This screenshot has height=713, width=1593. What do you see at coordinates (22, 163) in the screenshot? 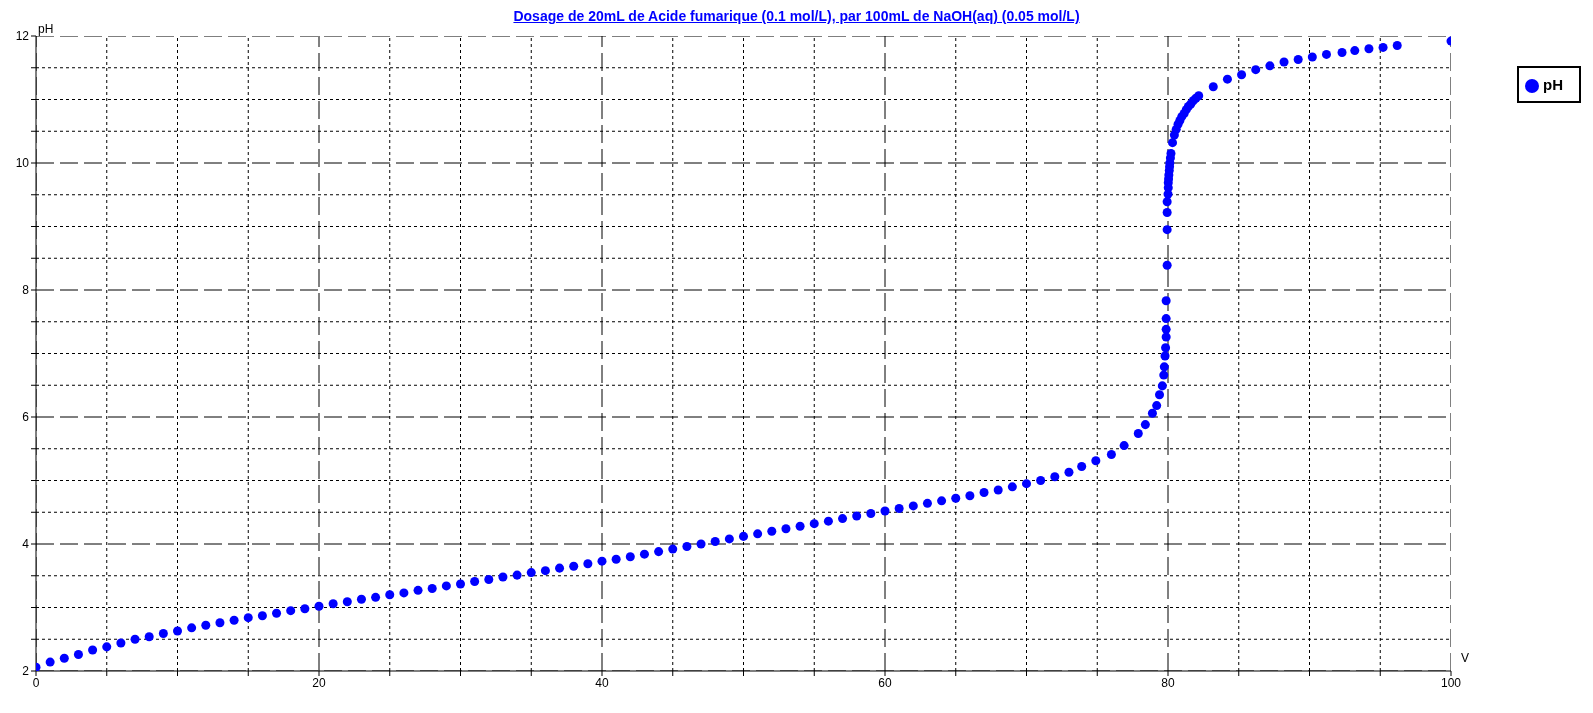
I see `y-tick-label: 10` at bounding box center [22, 163].